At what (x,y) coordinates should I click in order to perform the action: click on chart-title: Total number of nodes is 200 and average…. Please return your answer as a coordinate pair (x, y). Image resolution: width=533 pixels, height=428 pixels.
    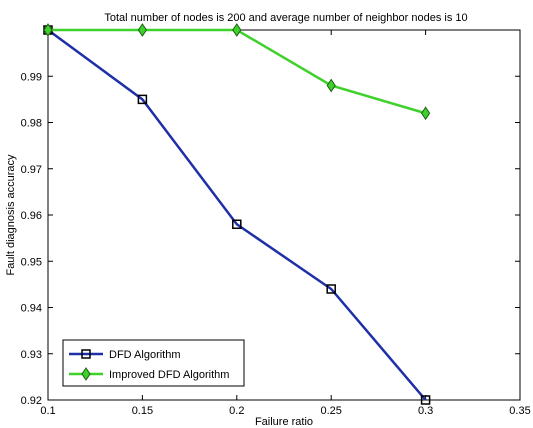
    Looking at the image, I should click on (285, 18).